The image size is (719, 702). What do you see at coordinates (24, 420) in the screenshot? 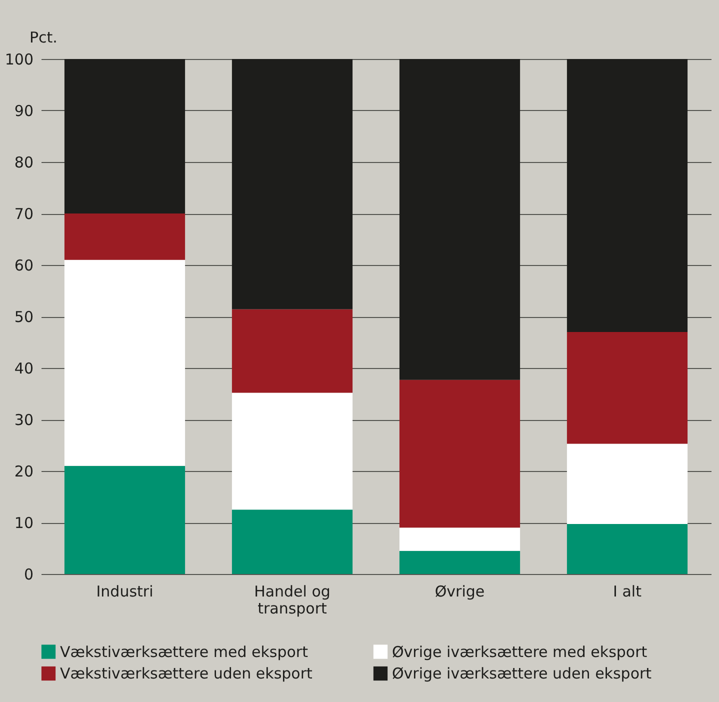
I see `y-tick-label: 30` at bounding box center [24, 420].